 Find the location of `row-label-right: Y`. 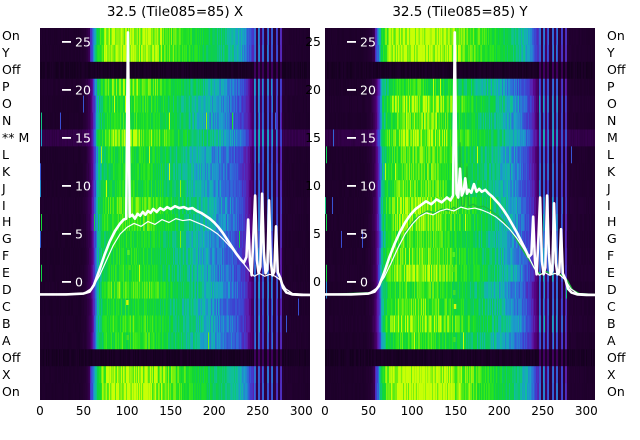

row-label-right: Y is located at coordinates (611, 53).